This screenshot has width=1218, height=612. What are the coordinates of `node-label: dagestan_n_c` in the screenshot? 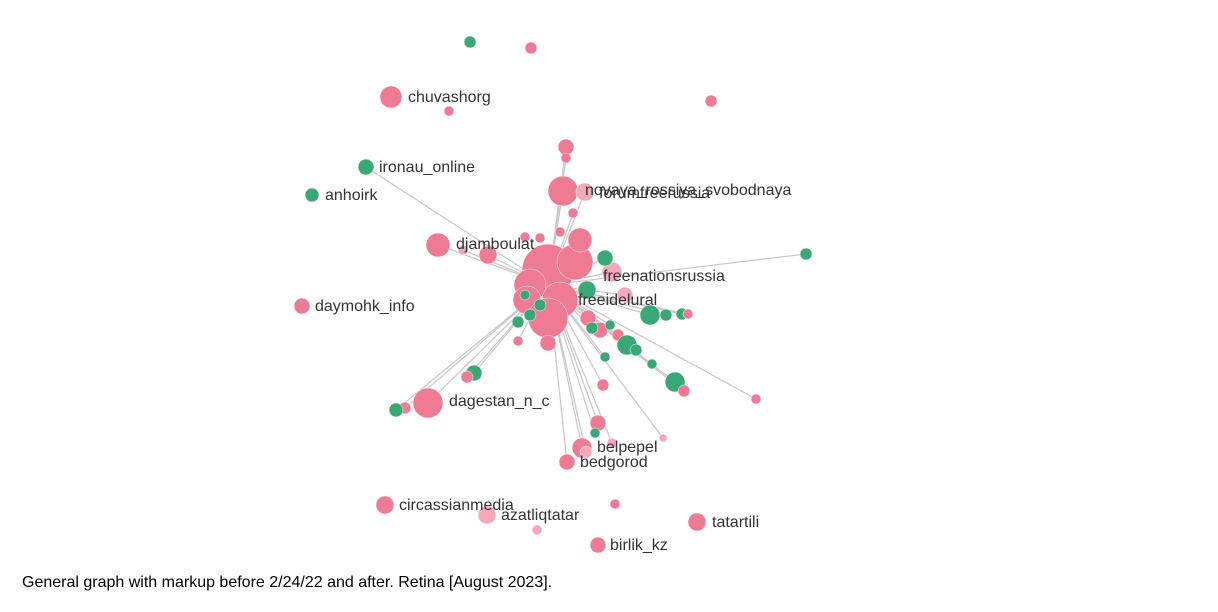 It's located at (499, 401).